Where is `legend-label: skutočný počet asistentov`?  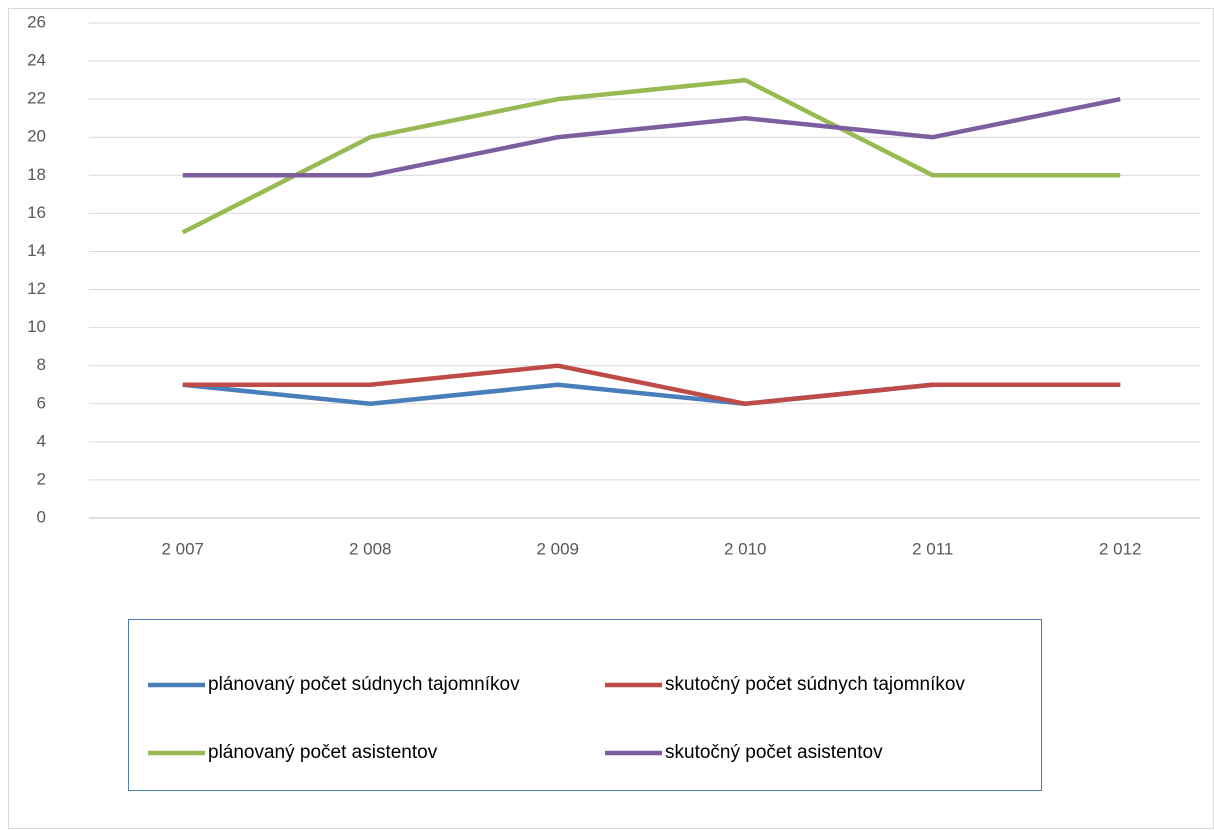
legend-label: skutočný počet asistentov is located at coordinates (774, 752).